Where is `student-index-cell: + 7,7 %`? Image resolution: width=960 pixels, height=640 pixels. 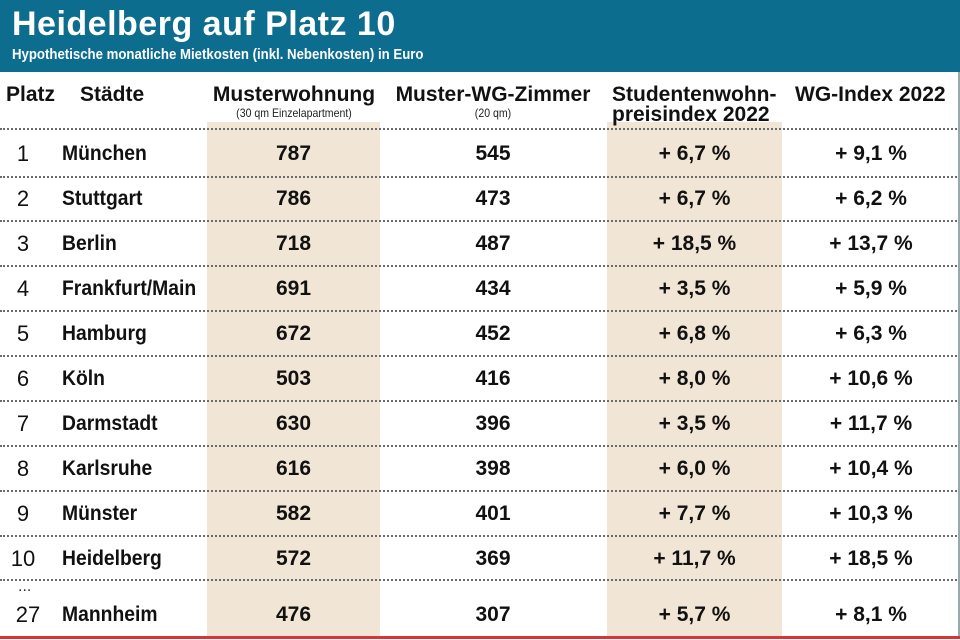
student-index-cell: + 7,7 % is located at coordinates (694, 513).